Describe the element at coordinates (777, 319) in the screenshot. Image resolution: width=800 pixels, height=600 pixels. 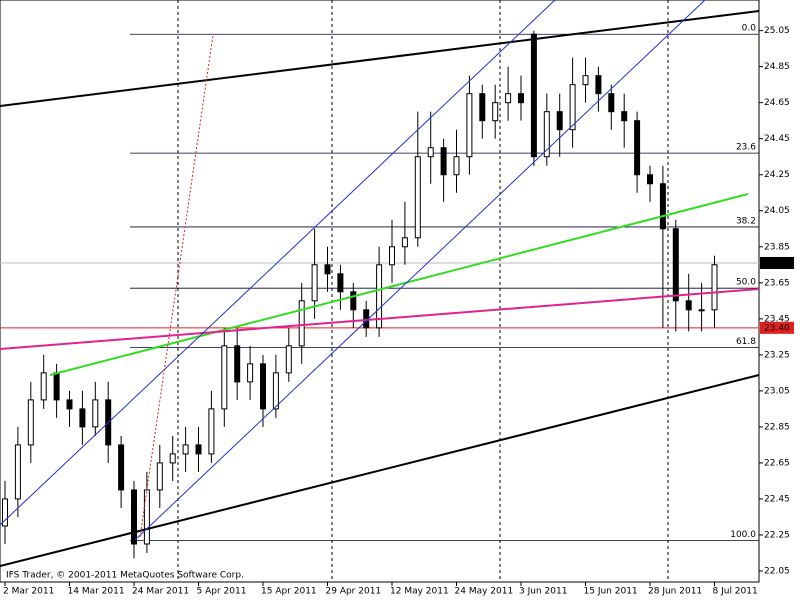
I see `y-tick-label: 23.45` at that location.